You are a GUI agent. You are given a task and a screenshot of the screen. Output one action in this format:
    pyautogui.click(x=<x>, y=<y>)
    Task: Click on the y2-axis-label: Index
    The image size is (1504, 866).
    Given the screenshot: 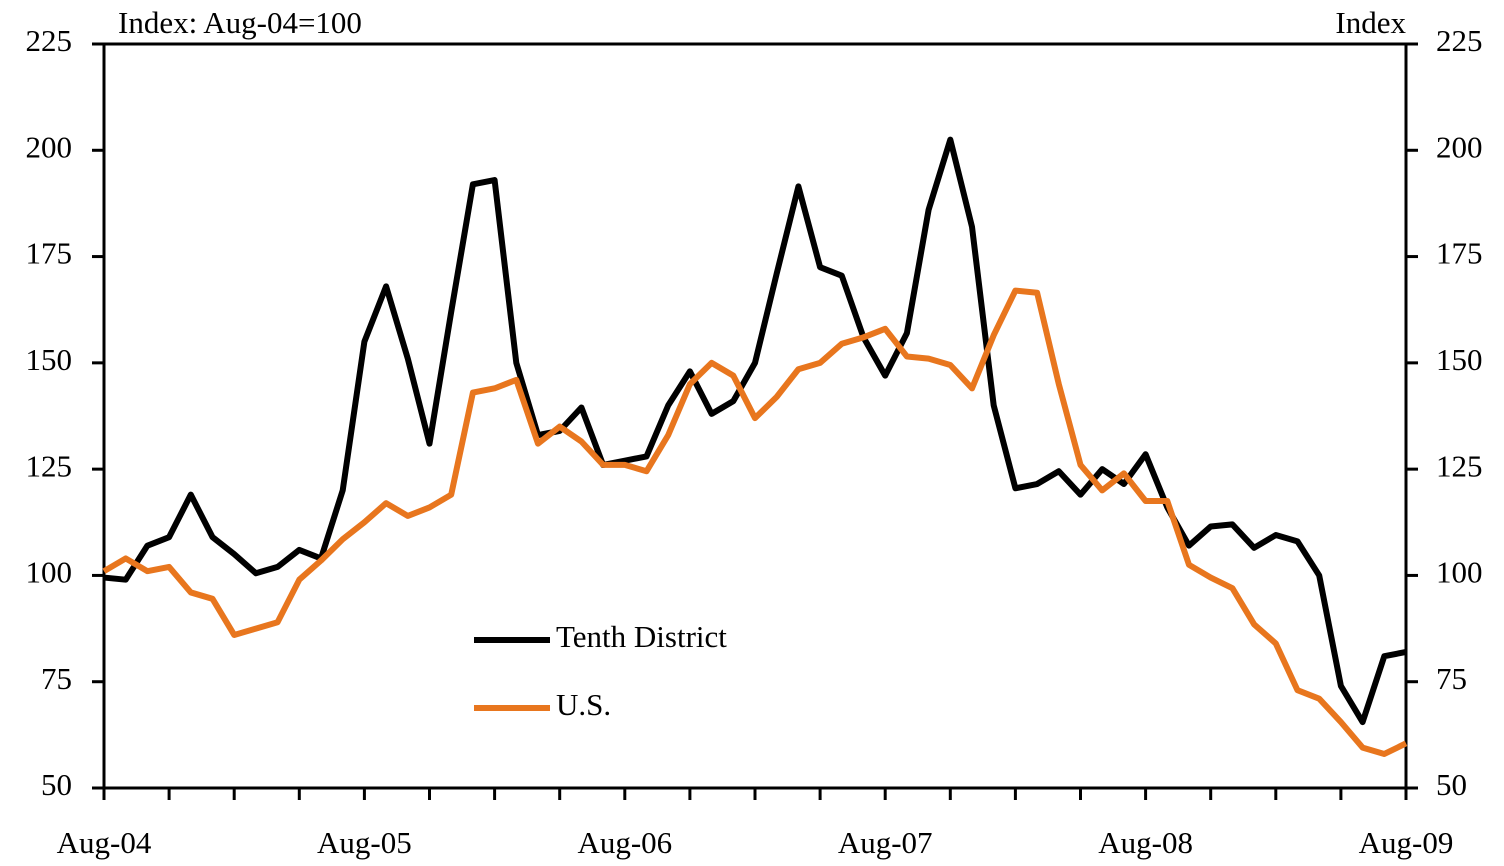 What is the action you would take?
    pyautogui.click(x=1370, y=22)
    